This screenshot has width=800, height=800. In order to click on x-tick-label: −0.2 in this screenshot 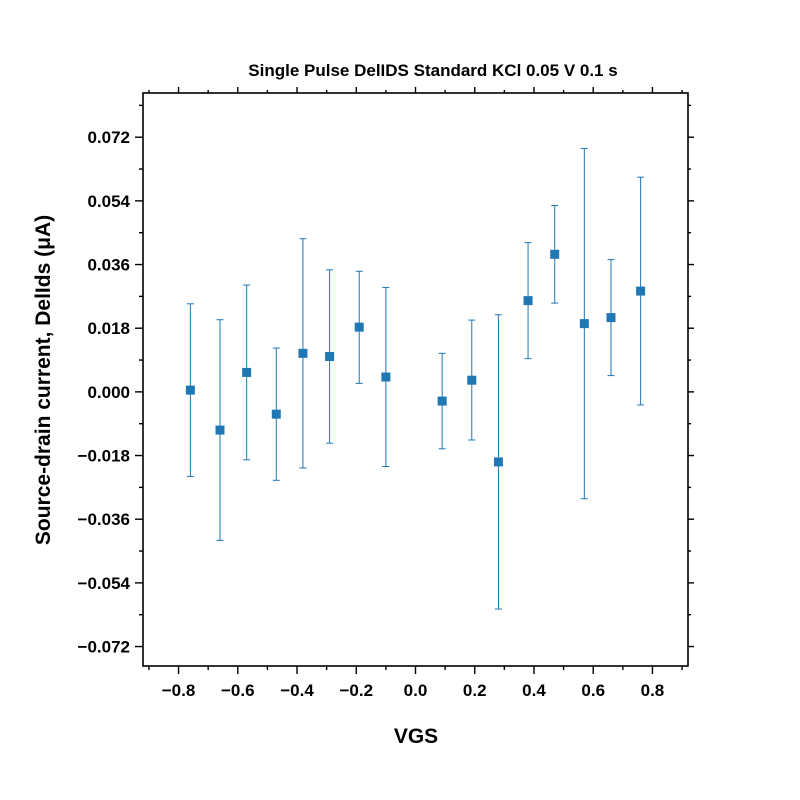, I will do `click(356, 690)`.